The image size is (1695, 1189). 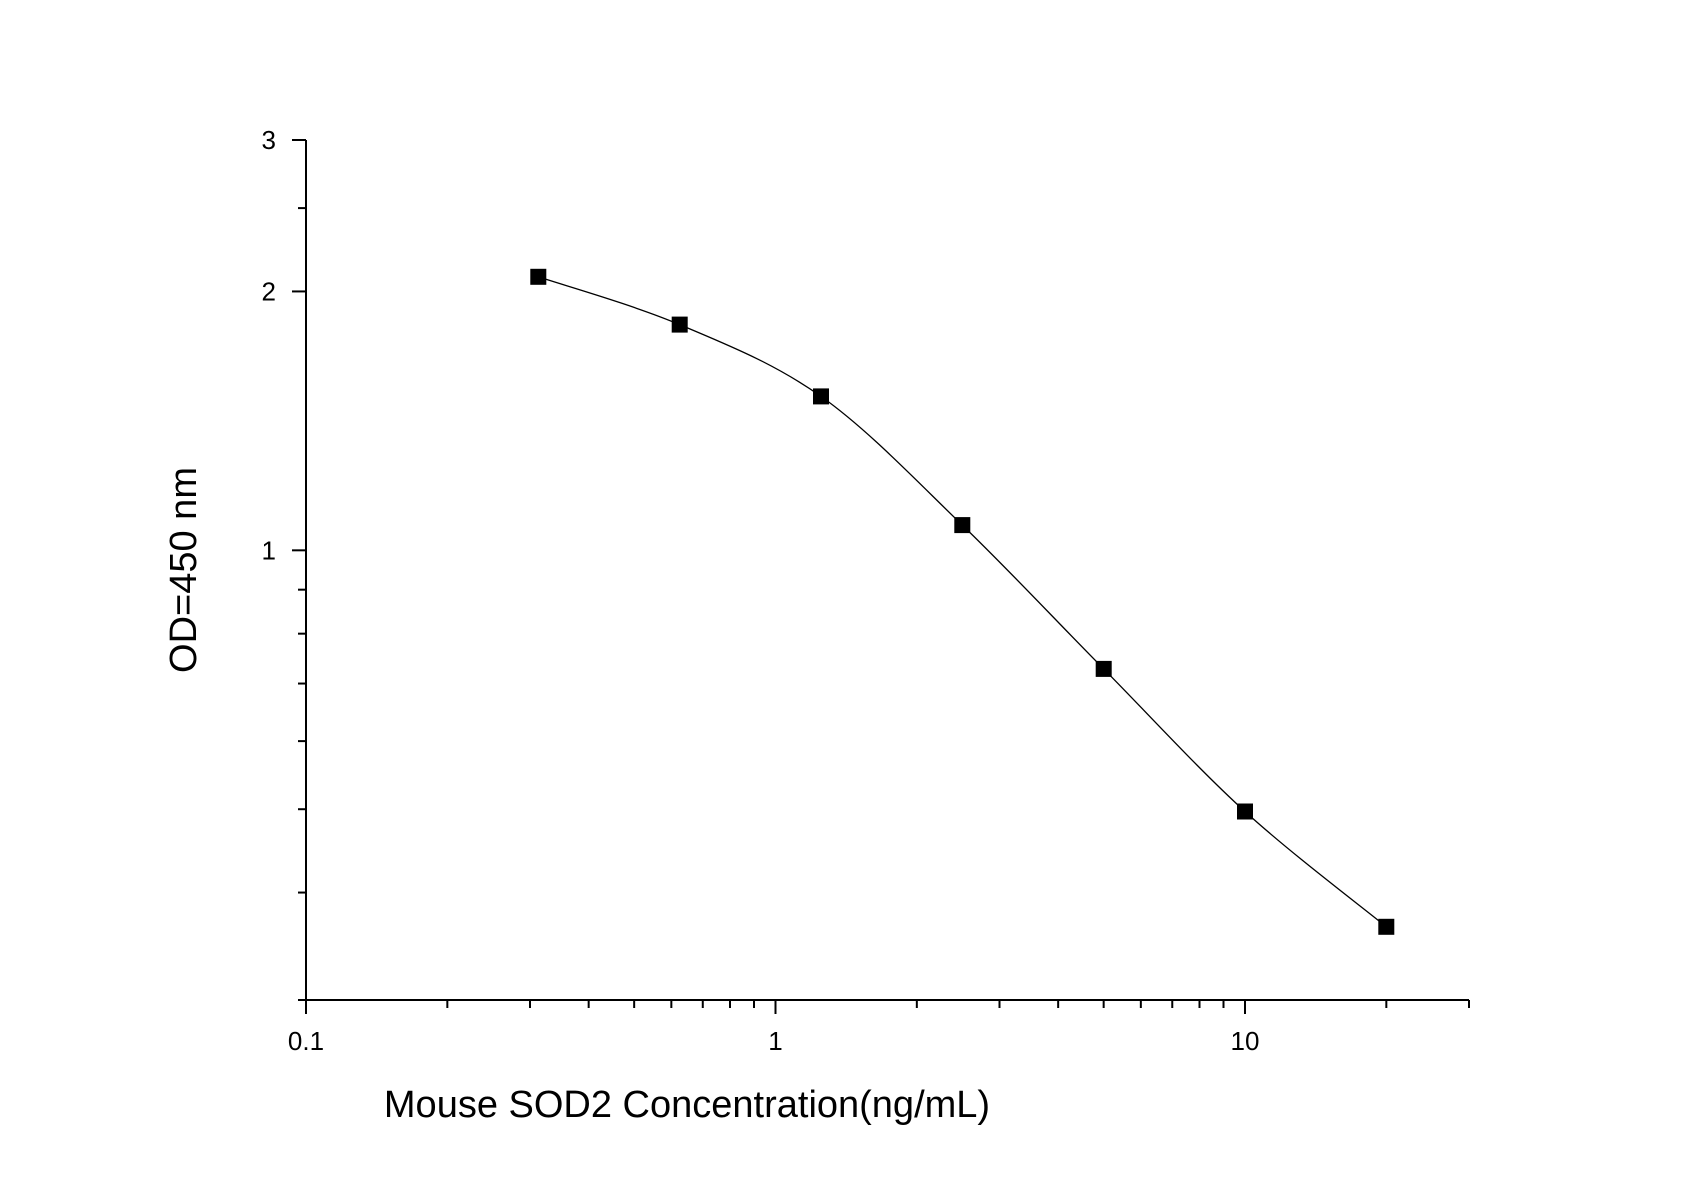 I want to click on x-axis-title: Mouse SOD2 Concentration(ng/mL), so click(x=687, y=1105).